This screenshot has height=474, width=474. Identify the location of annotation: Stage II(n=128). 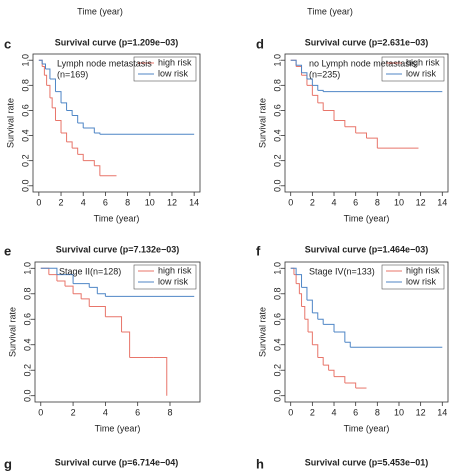
(90, 271).